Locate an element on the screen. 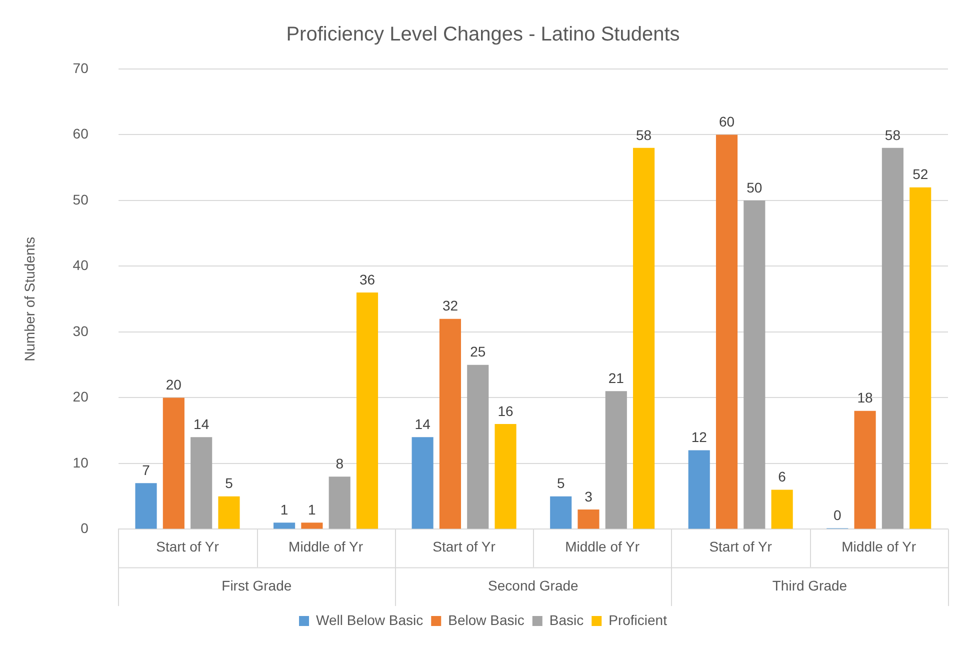  text: Third Grade is located at coordinates (810, 585).